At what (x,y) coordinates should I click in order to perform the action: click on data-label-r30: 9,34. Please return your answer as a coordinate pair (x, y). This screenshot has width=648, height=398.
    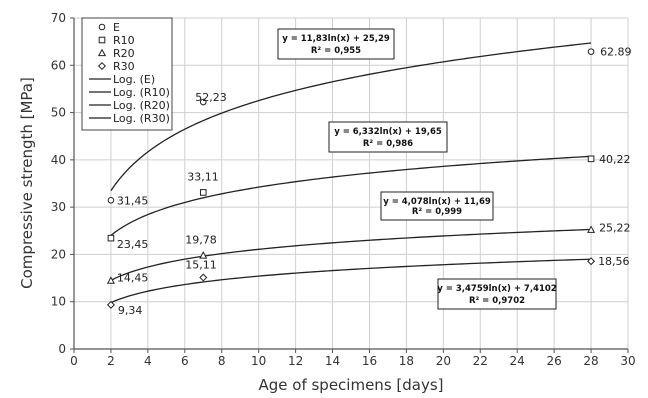
    Looking at the image, I should click on (130, 310).